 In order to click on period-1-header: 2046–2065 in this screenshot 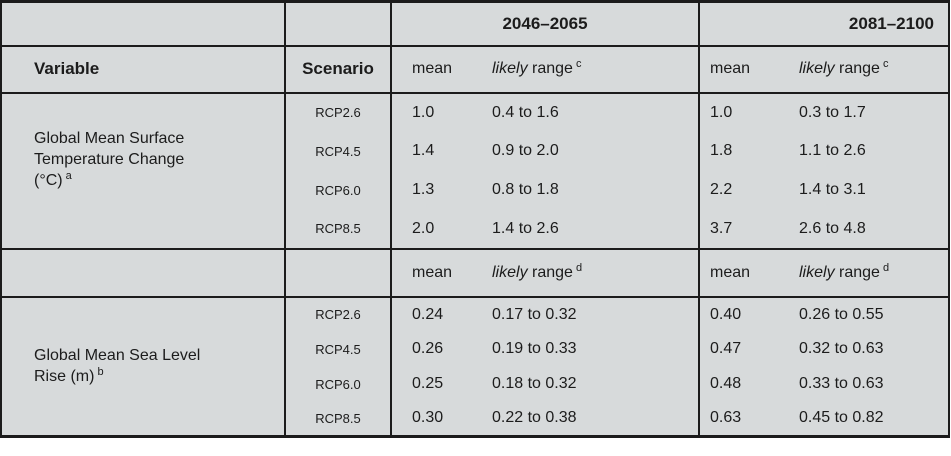, I will do `click(545, 24)`.